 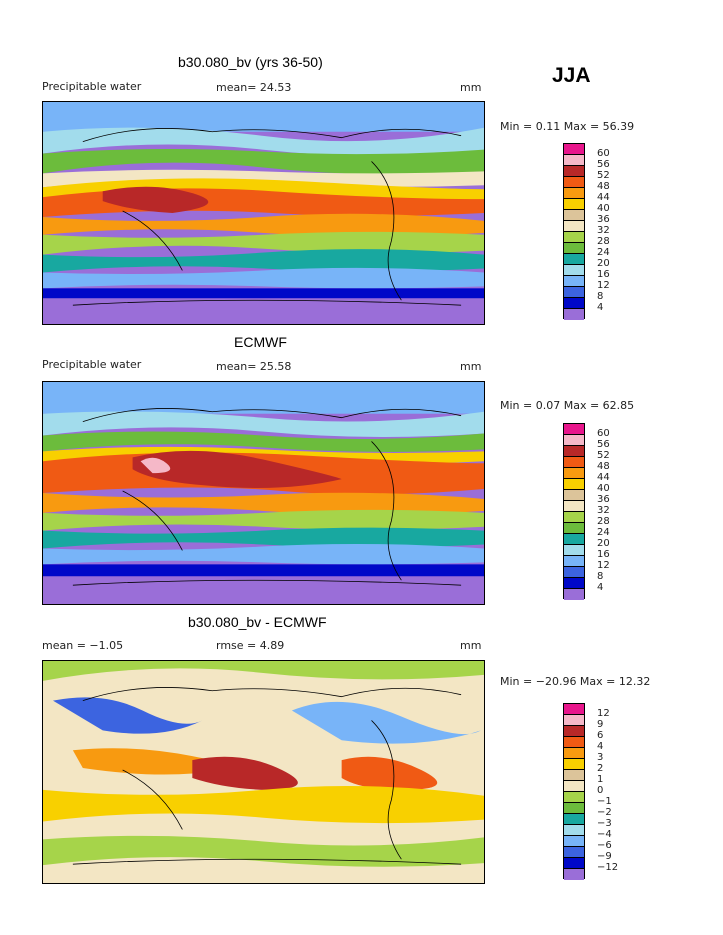 I want to click on panel-2-colorbar, so click(x=574, y=511).